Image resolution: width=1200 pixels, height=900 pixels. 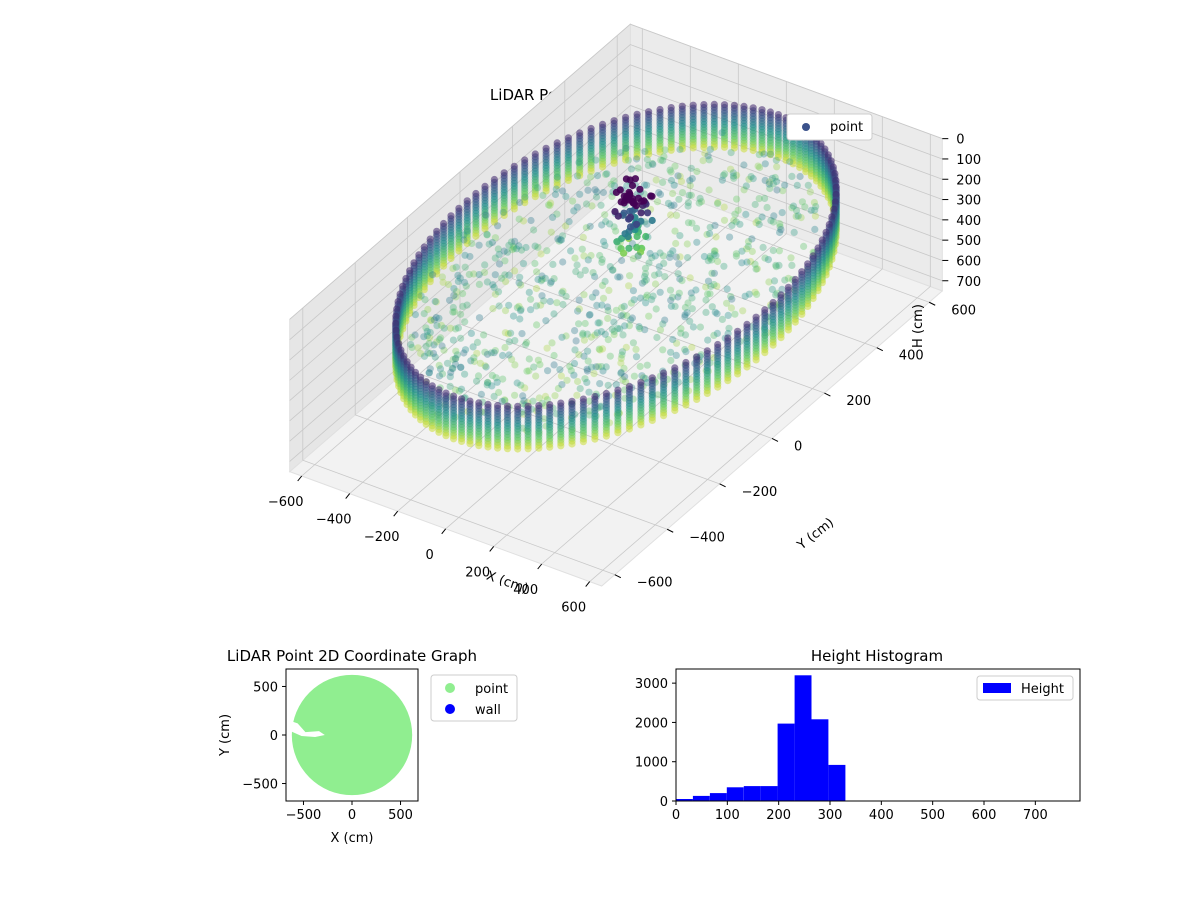 What do you see at coordinates (352, 735) in the screenshot?
I see `chart-2d-plot` at bounding box center [352, 735].